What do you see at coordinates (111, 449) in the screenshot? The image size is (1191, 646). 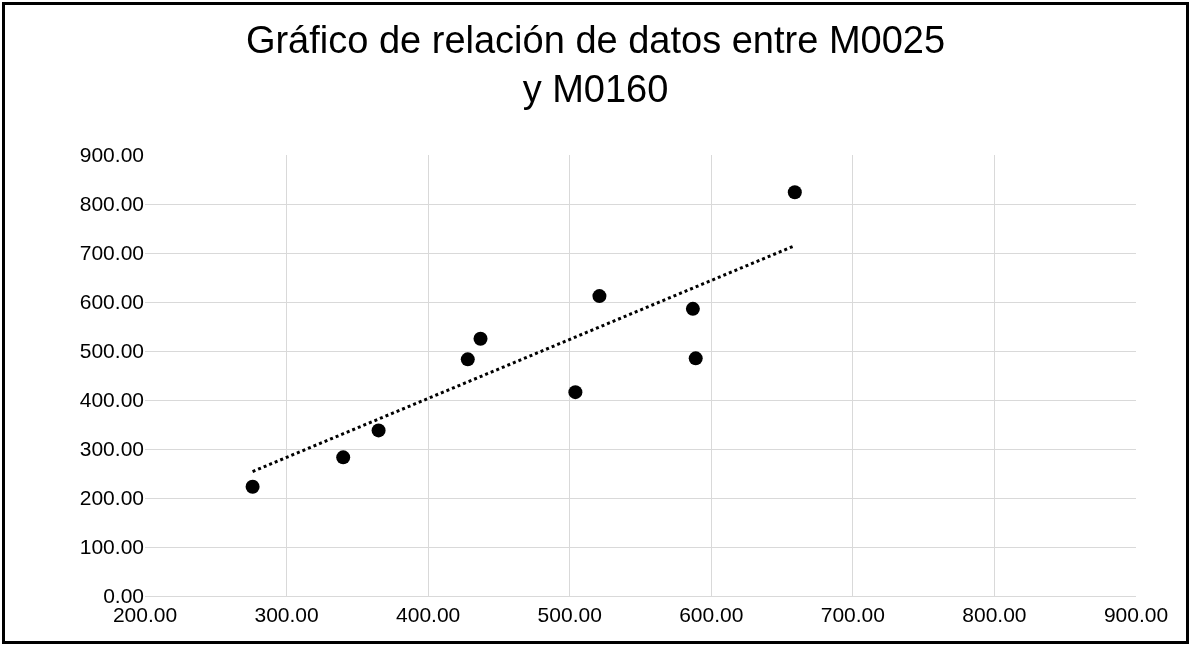 I see `y-tick-label: 300.00` at bounding box center [111, 449].